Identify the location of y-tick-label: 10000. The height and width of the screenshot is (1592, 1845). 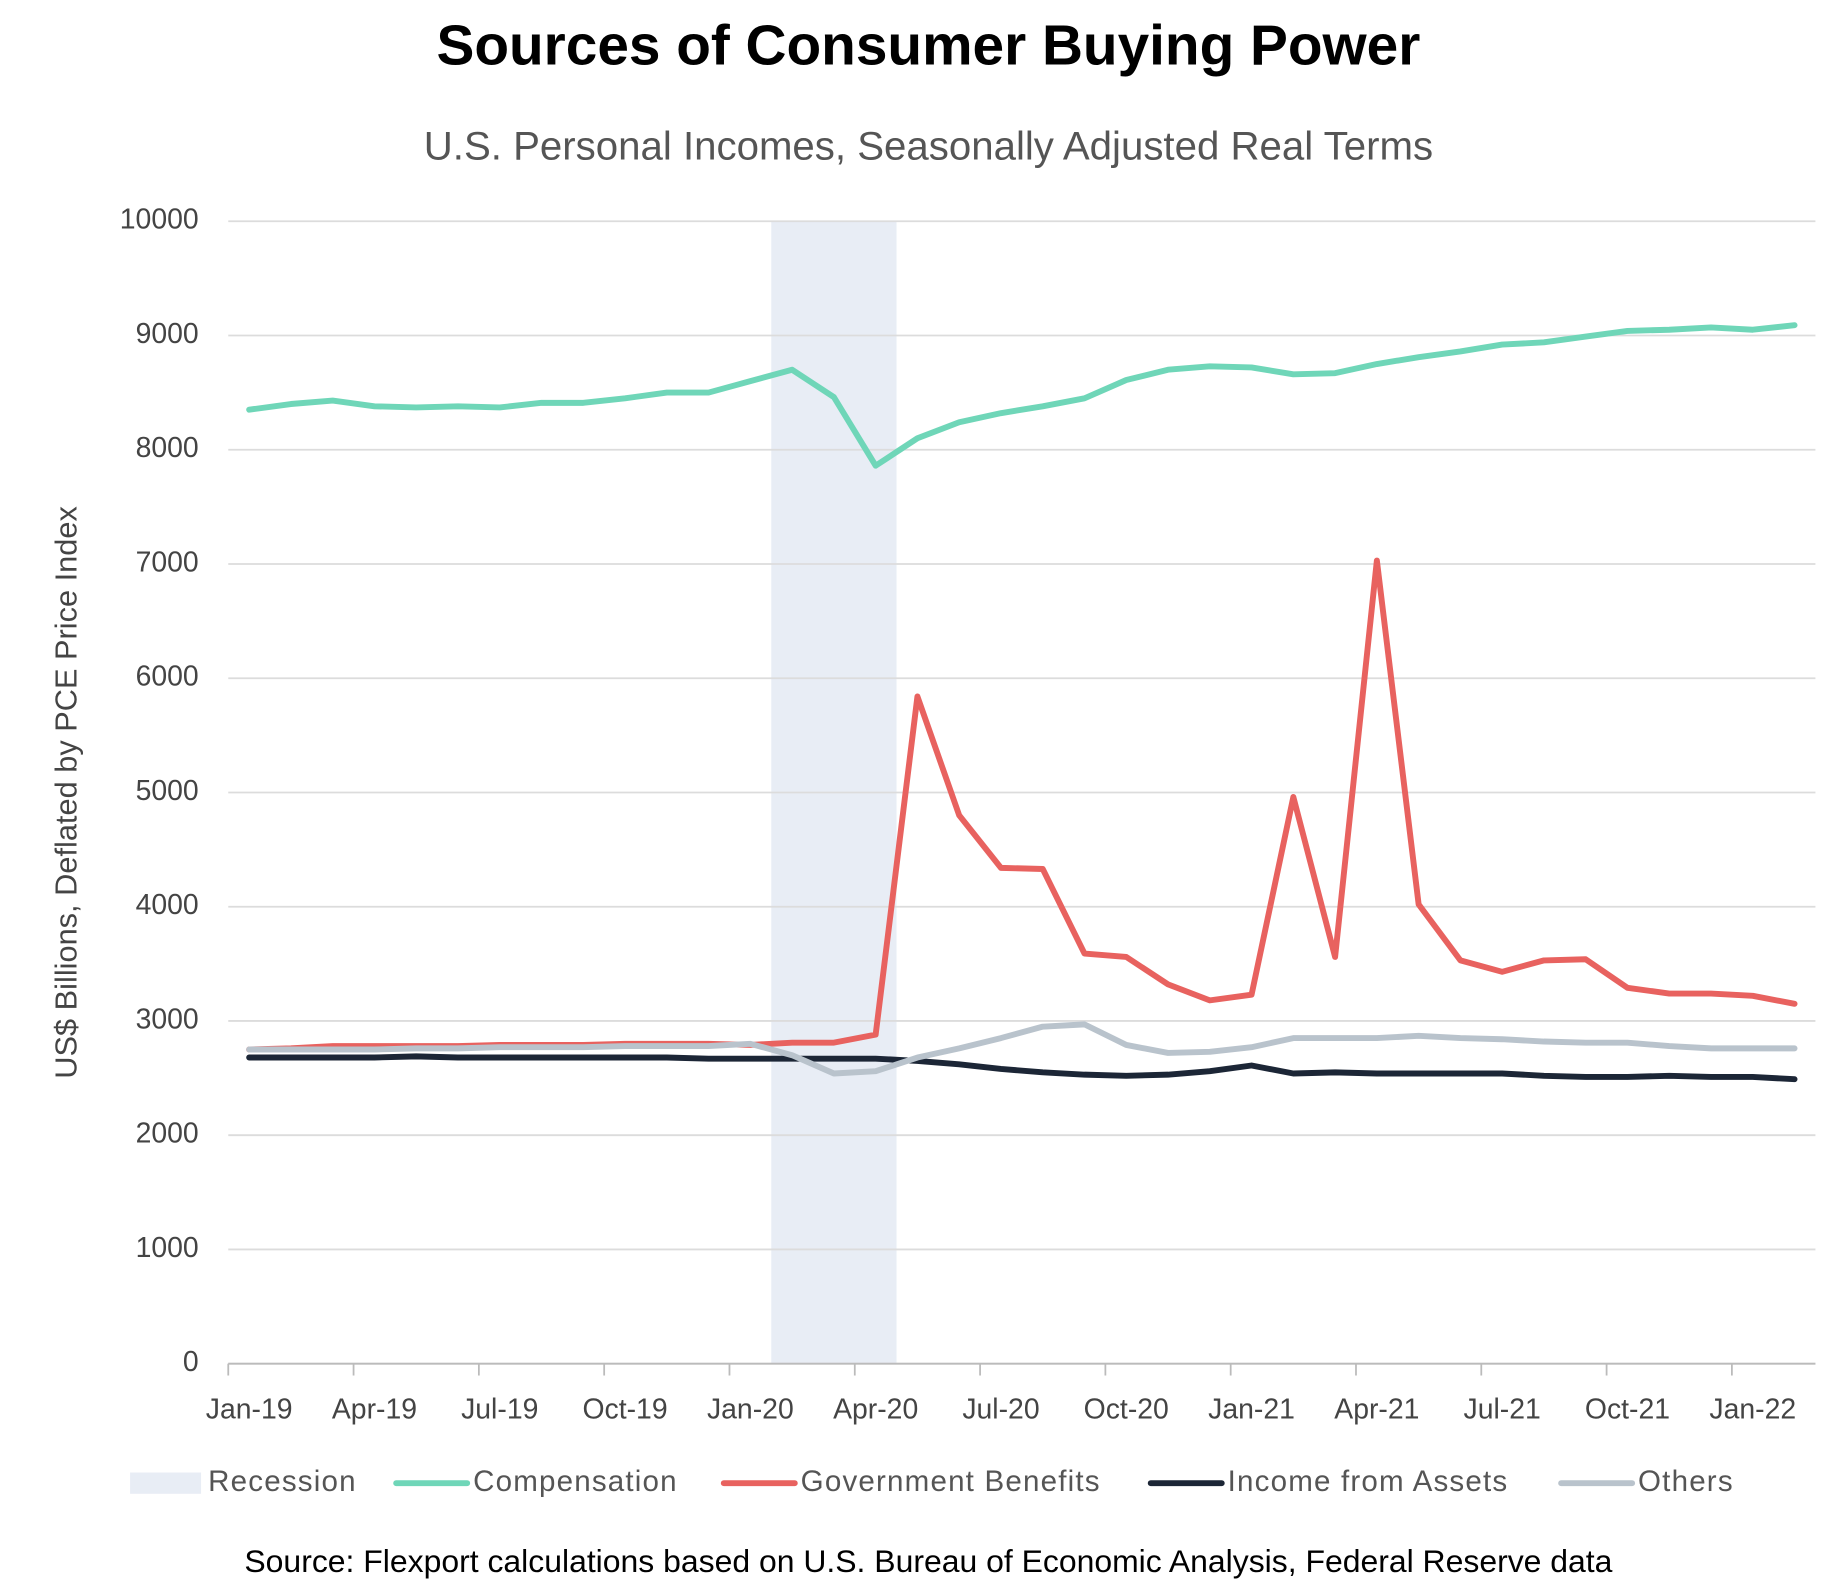
(159, 220).